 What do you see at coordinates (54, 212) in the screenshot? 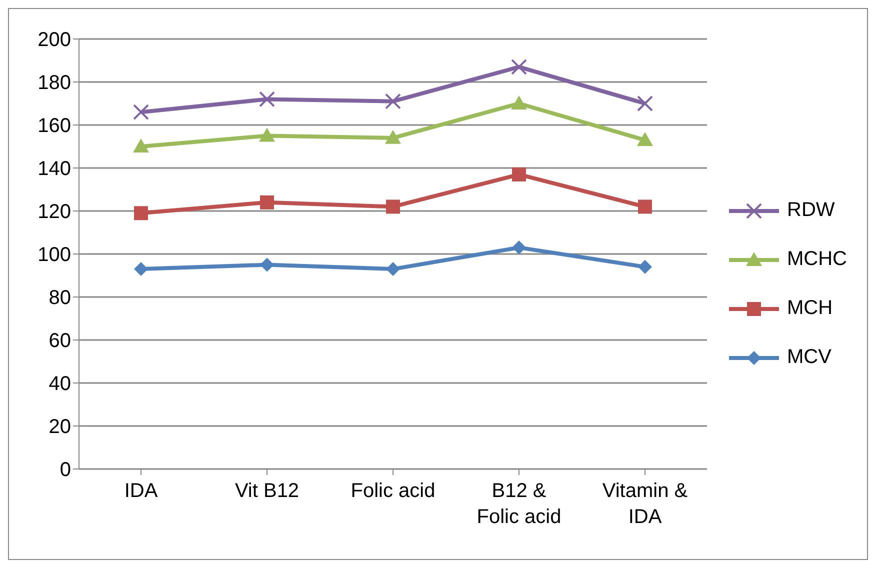
I see `y-tick-label: 120` at bounding box center [54, 212].